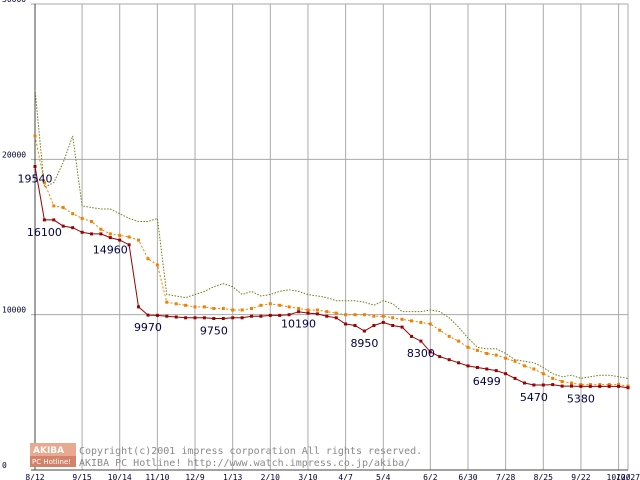  Describe the element at coordinates (467, 476) in the screenshot. I see `x-tick-label: 6/30` at that location.